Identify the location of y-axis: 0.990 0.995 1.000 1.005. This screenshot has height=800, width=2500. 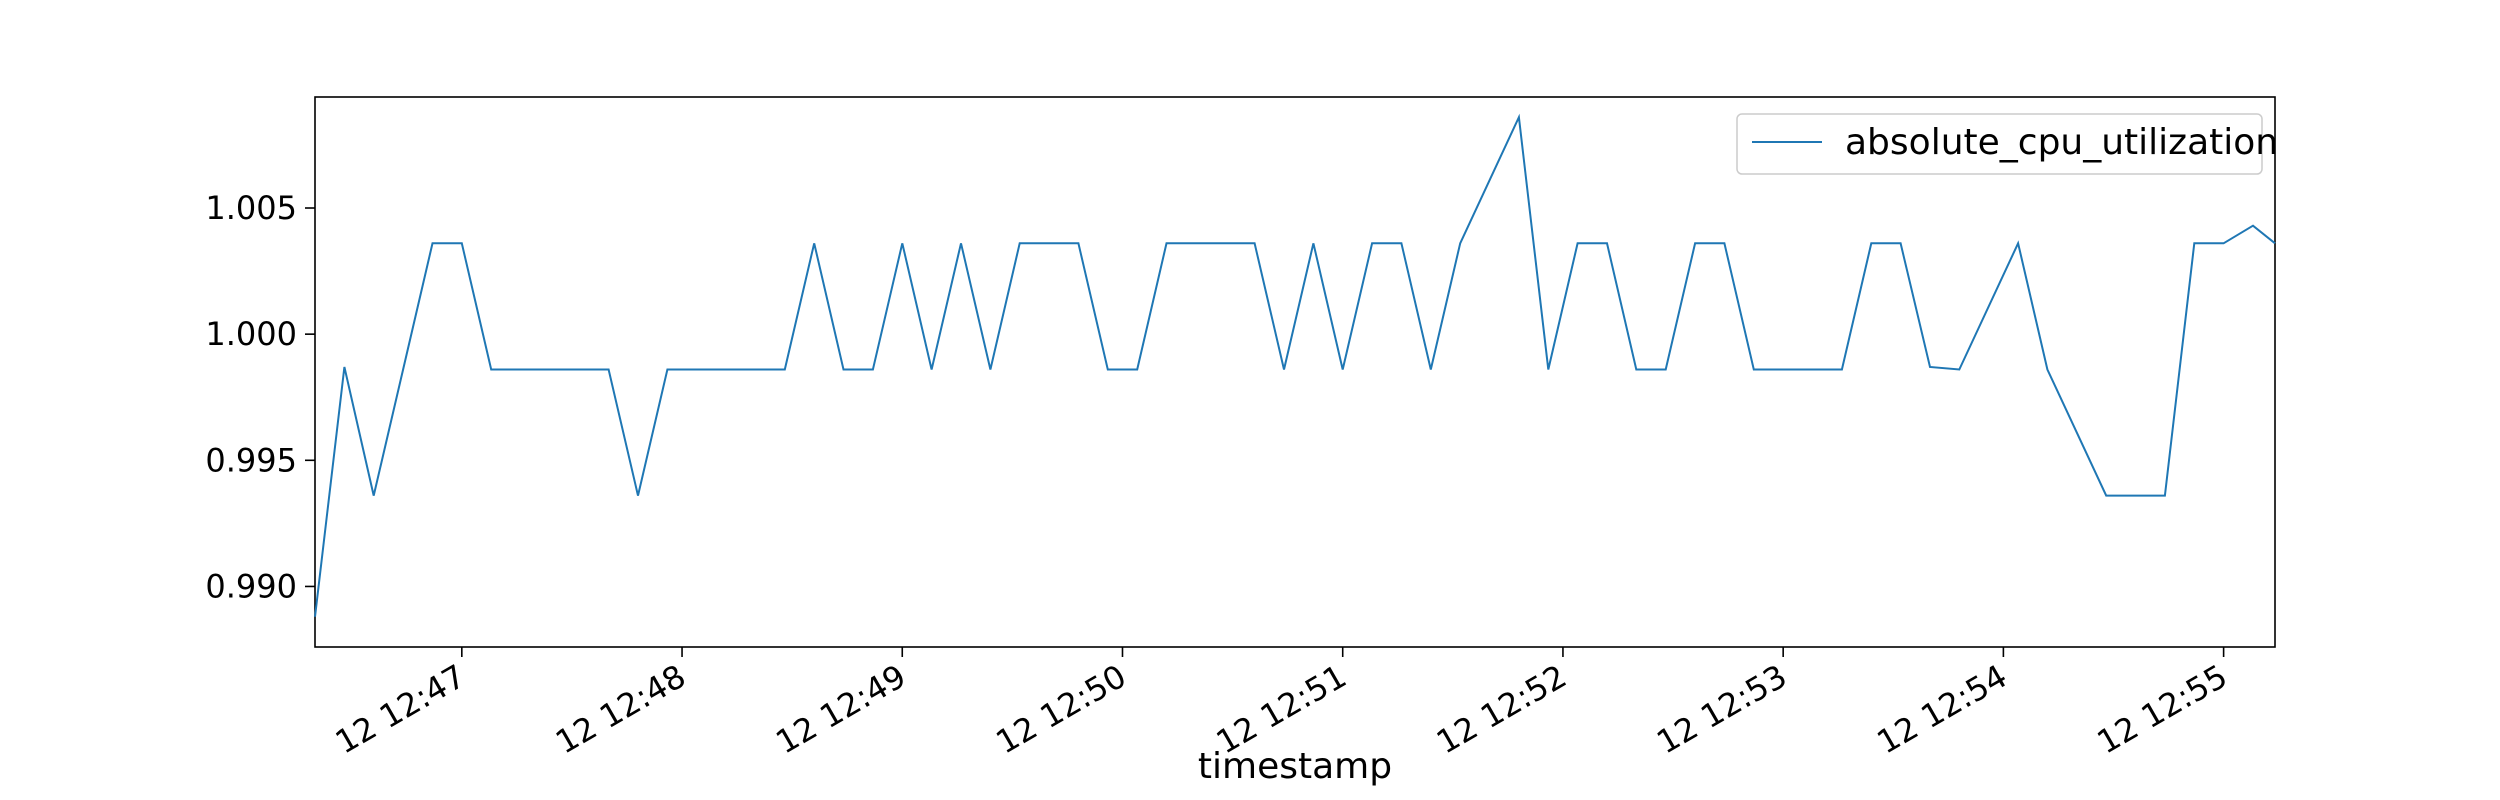
(260, 397).